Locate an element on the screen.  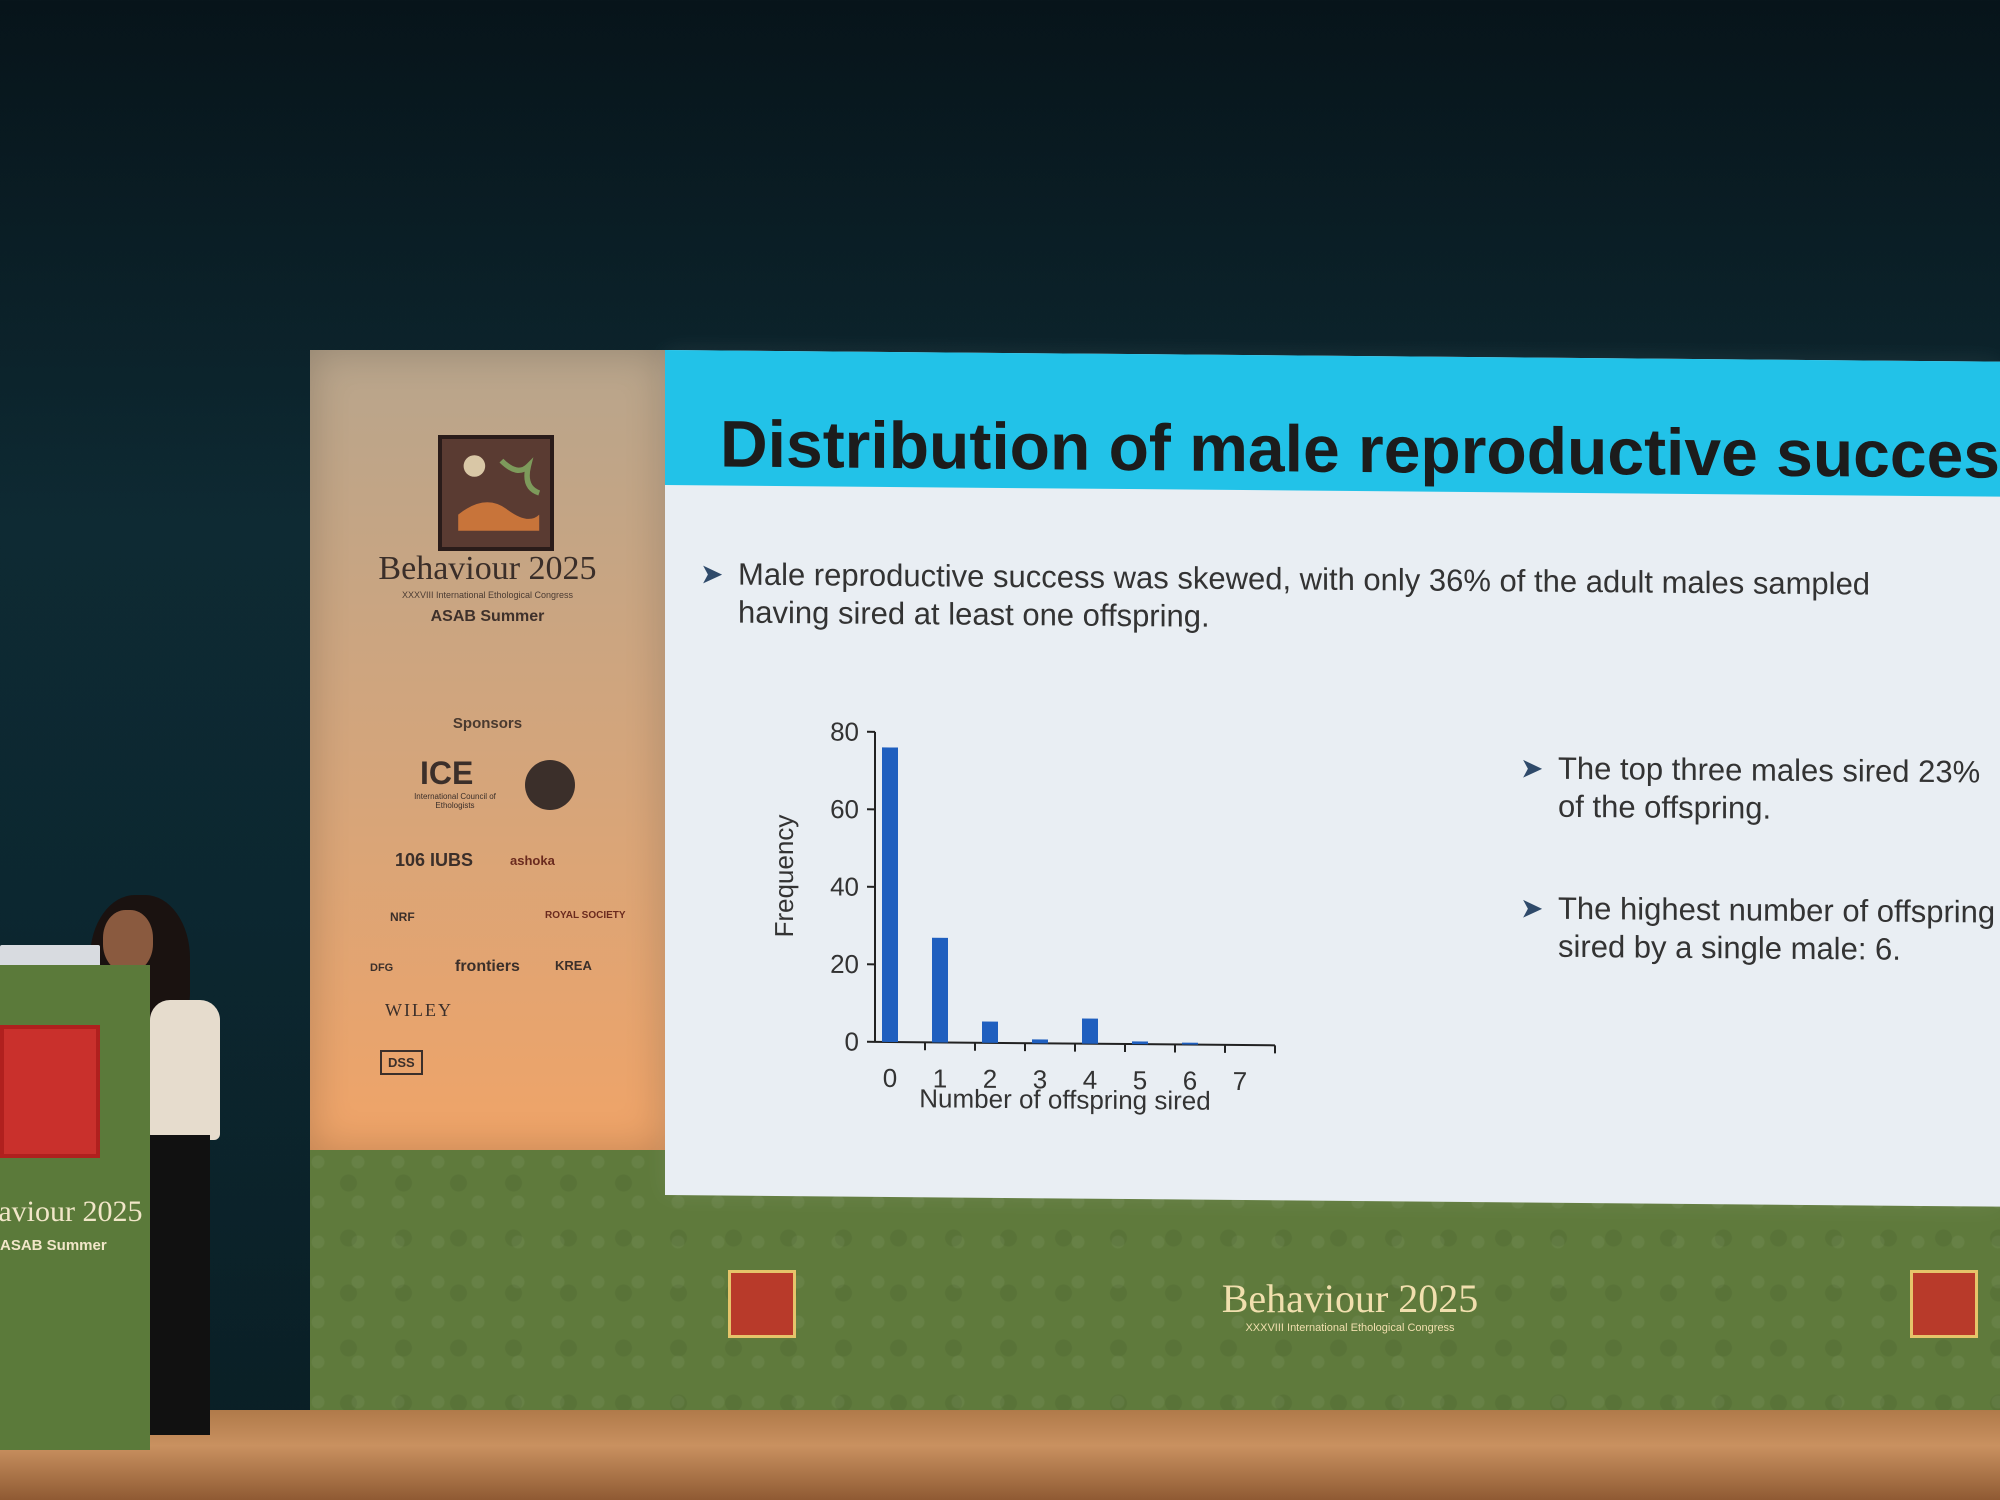
x-tick-label-4: 4 is located at coordinates (1090, 1080).